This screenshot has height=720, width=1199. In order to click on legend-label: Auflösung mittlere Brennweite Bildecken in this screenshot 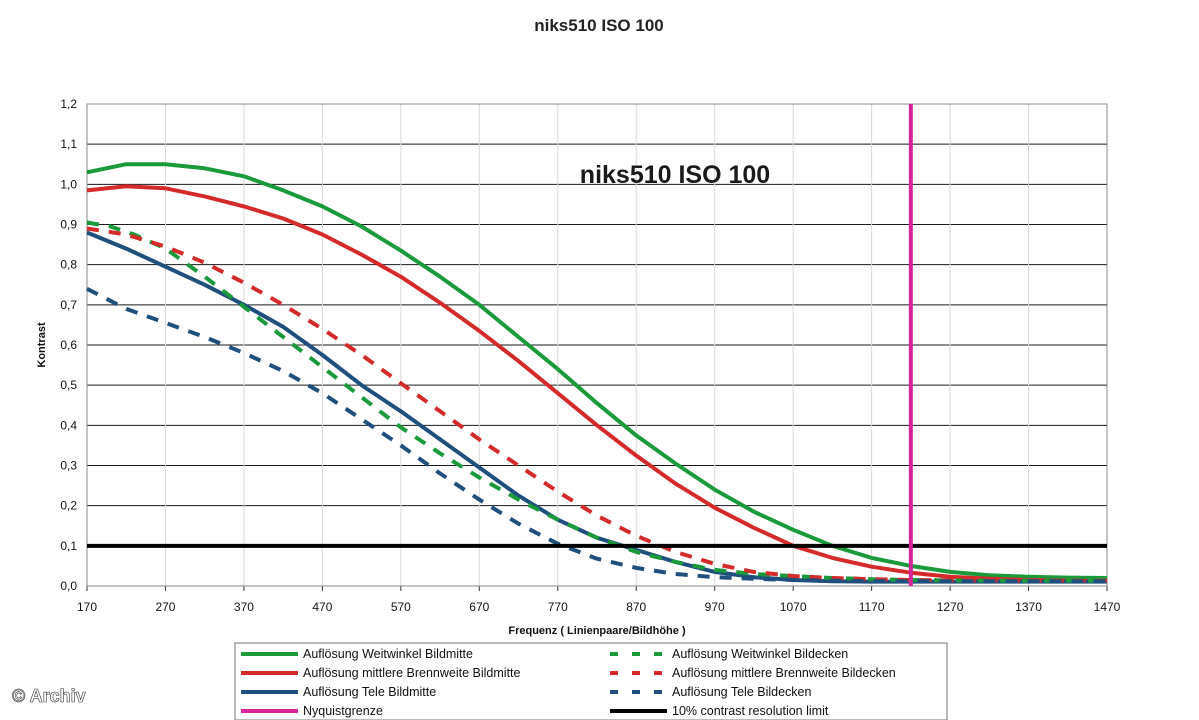, I will do `click(784, 673)`.